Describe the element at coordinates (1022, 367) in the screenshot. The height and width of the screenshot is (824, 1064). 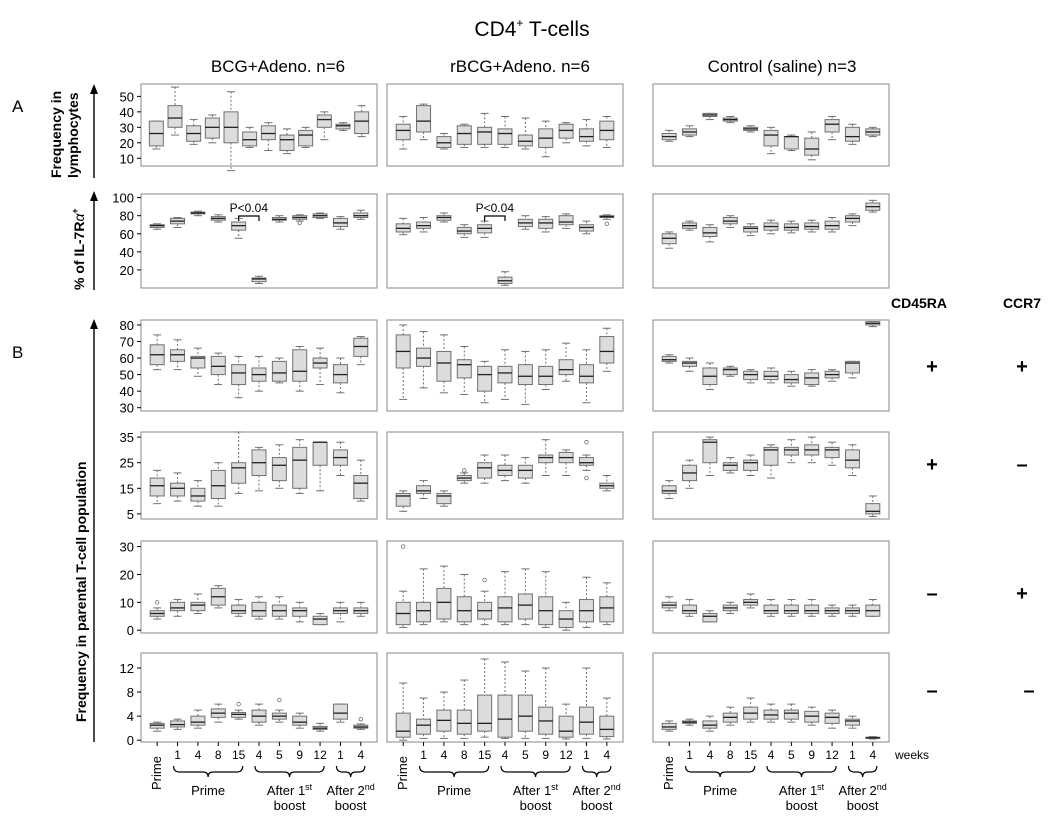
I see `marker-sign-r1-ccr7: +` at that location.